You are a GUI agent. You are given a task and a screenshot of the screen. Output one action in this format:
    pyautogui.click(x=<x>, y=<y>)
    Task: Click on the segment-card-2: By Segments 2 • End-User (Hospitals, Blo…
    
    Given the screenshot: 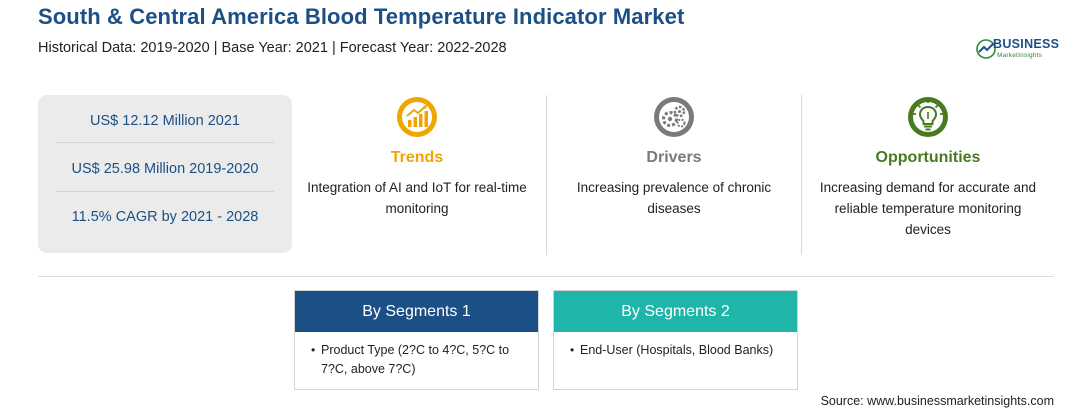 What is the action you would take?
    pyautogui.click(x=675, y=340)
    